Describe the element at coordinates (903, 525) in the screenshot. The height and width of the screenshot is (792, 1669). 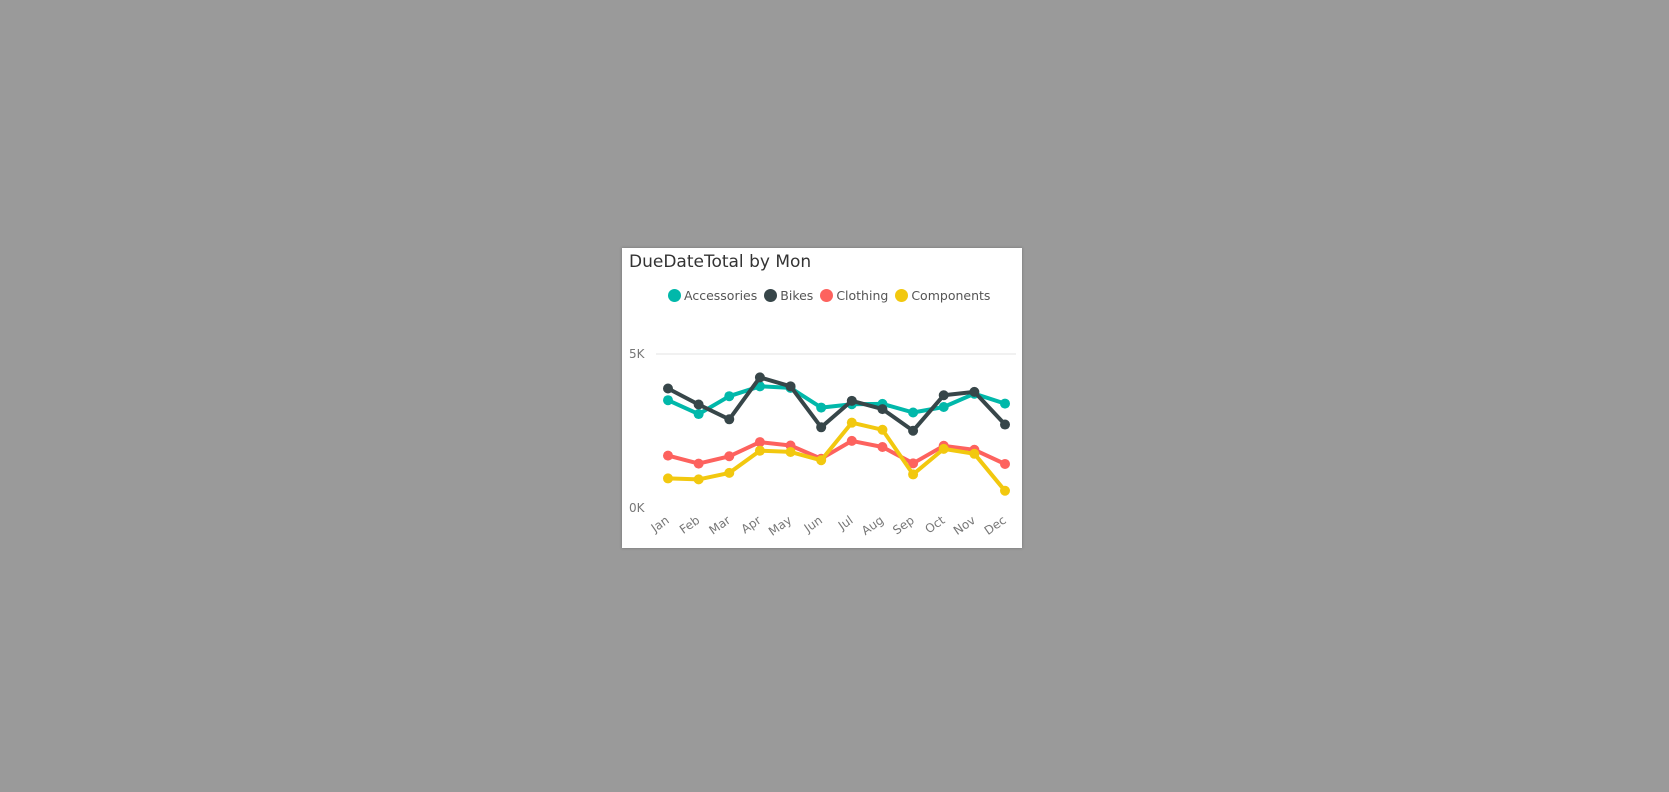
I see `x-tick-label: Sep` at that location.